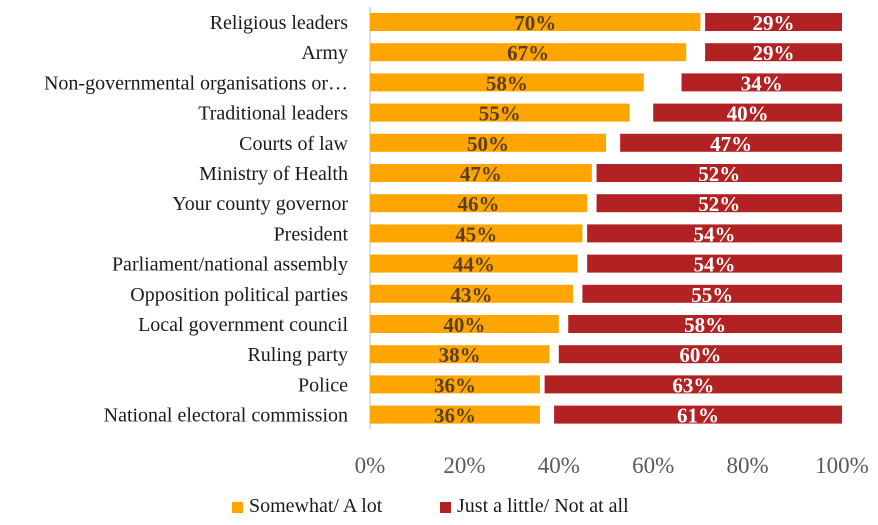 This screenshot has height=525, width=878. What do you see at coordinates (748, 465) in the screenshot?
I see `x-tick-label: 80%` at bounding box center [748, 465].